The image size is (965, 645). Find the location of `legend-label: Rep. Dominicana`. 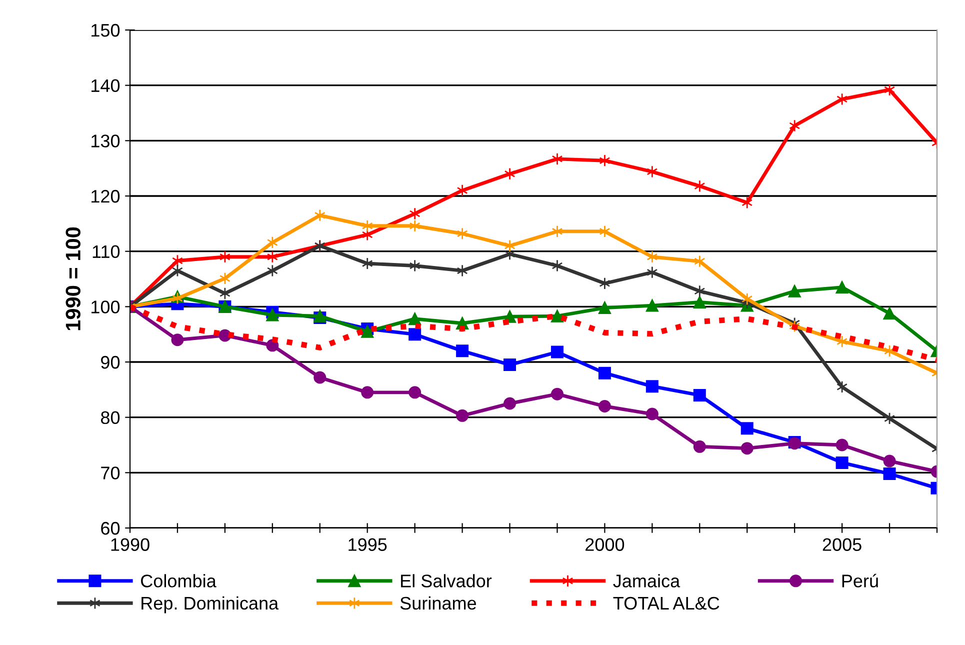

legend-label: Rep. Dominicana is located at coordinates (210, 605).